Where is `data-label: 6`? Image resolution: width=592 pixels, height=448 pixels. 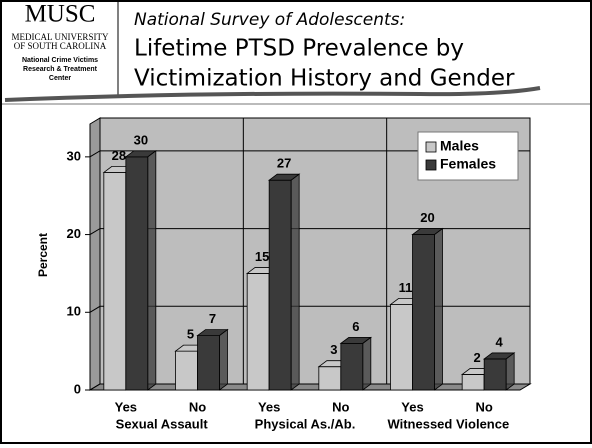
data-label: 6 is located at coordinates (355, 326).